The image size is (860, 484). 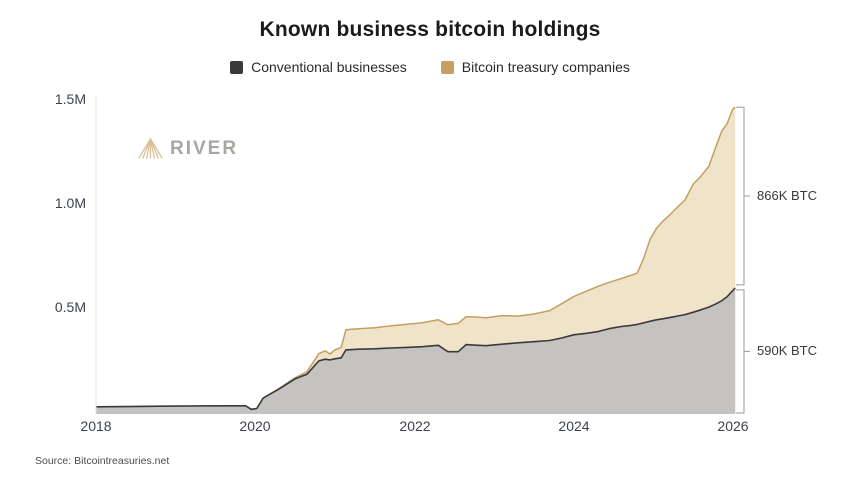 What do you see at coordinates (70, 99) in the screenshot?
I see `y-axis-tick-label-1-5m: 1.5M` at bounding box center [70, 99].